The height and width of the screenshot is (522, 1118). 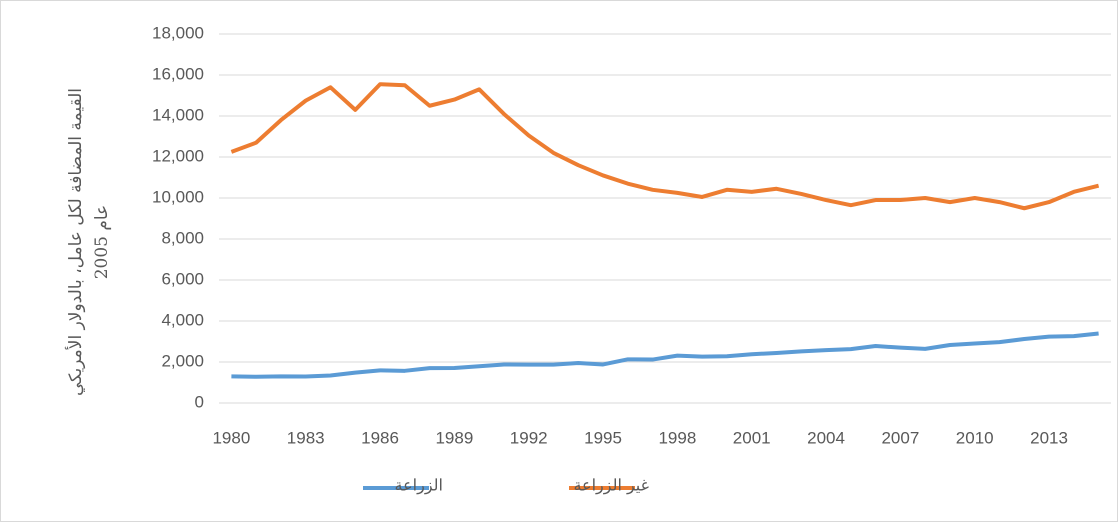 I want to click on x-tick-label: 2007, so click(x=900, y=437).